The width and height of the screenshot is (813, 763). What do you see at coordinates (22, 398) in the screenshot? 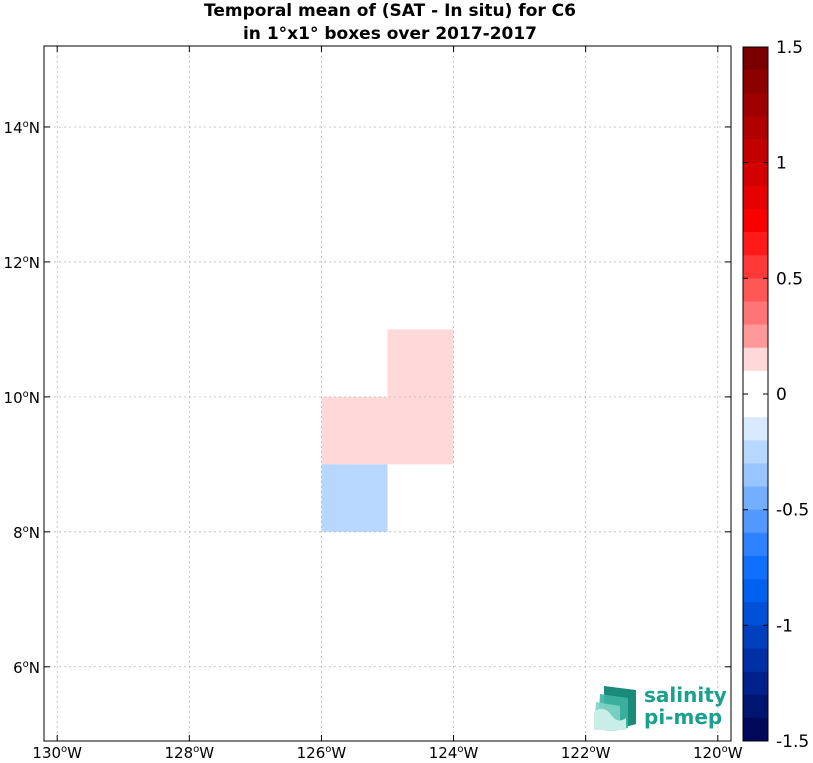
I see `y-tick-label: 10oN` at bounding box center [22, 398].